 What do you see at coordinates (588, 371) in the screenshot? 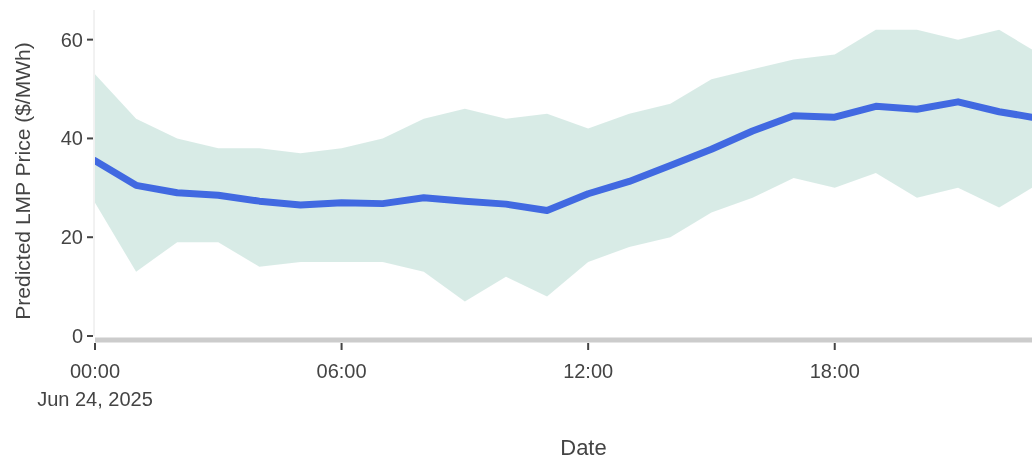
I see `x-tick-label: 12:00` at bounding box center [588, 371].